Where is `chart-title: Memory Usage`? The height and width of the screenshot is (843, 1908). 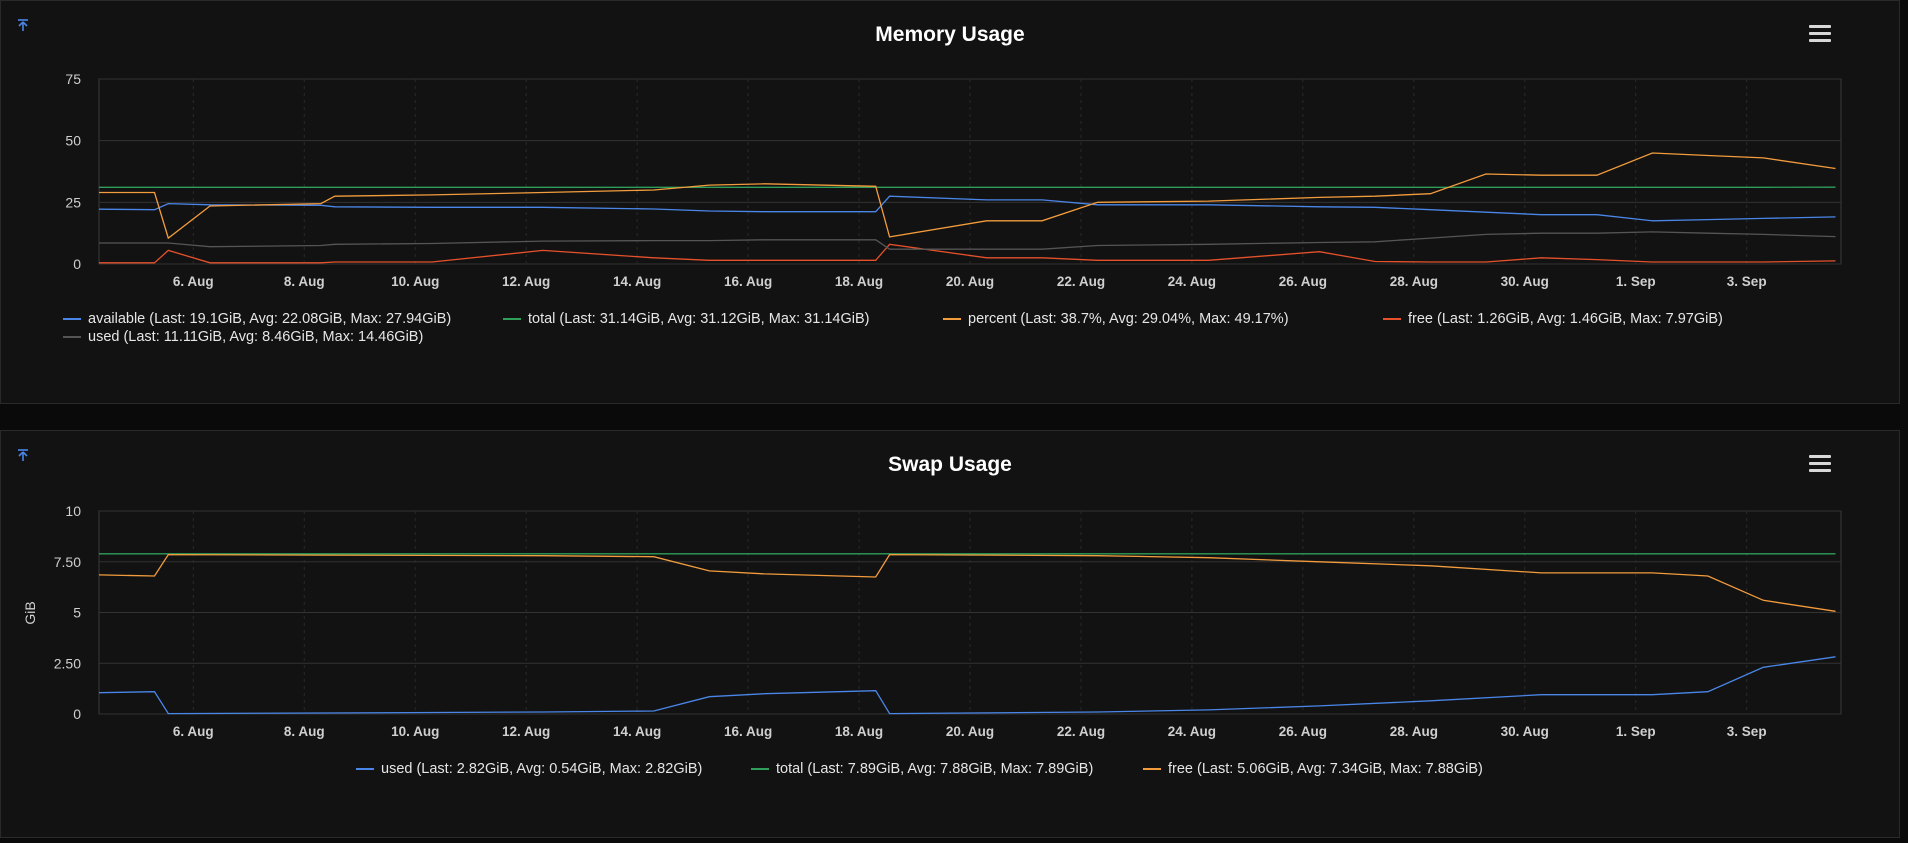 chart-title: Memory Usage is located at coordinates (950, 34).